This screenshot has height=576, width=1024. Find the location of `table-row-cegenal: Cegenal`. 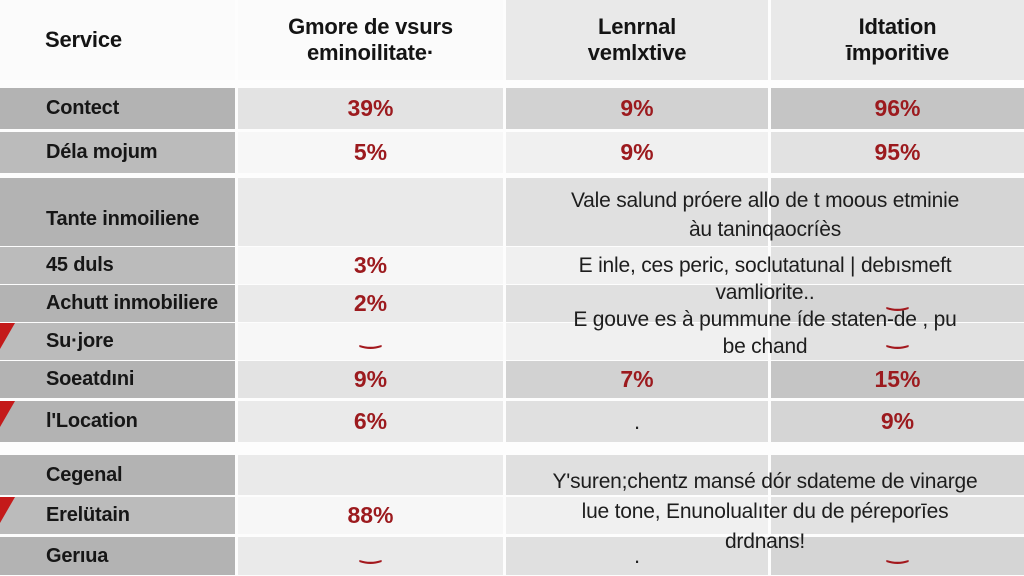

table-row-cegenal: Cegenal is located at coordinates (512, 475).